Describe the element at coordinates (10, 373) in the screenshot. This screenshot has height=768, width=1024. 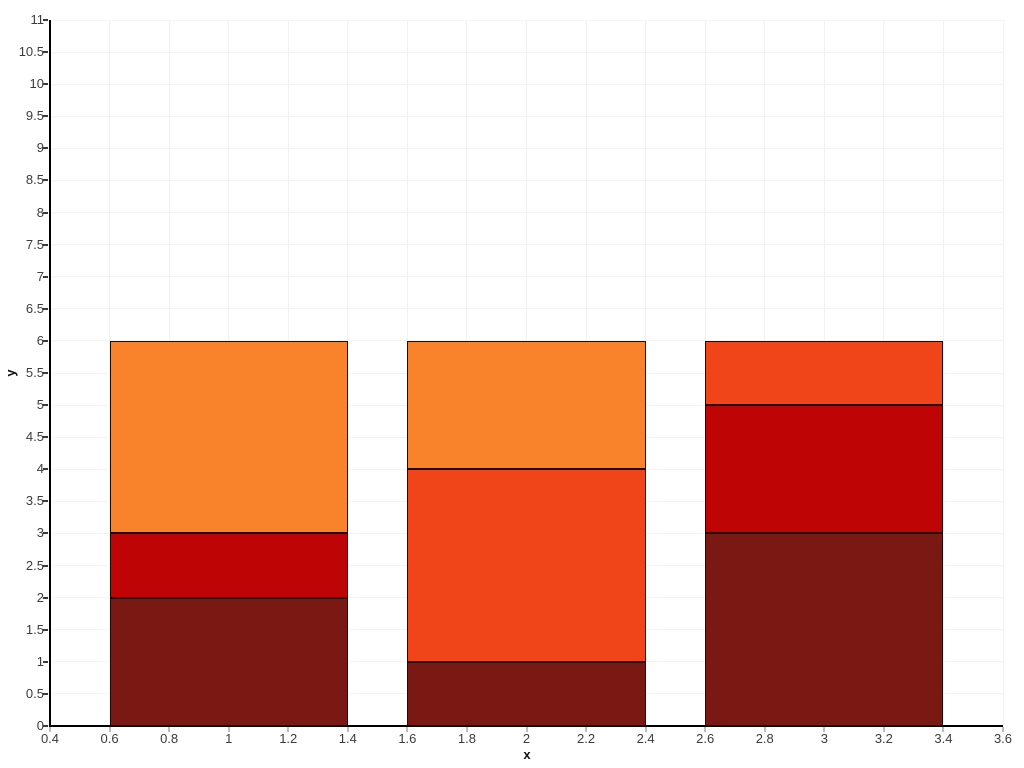
I see `y-axis-title: y` at that location.